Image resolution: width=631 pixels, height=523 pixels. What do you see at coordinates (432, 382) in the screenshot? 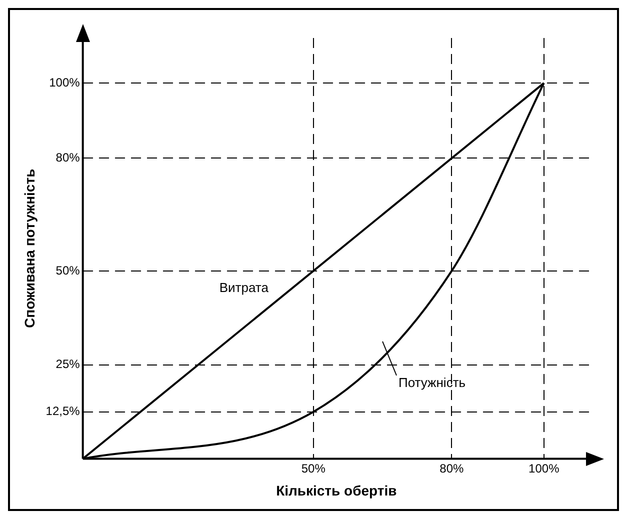
I see `series-label: Потужність` at bounding box center [432, 382].